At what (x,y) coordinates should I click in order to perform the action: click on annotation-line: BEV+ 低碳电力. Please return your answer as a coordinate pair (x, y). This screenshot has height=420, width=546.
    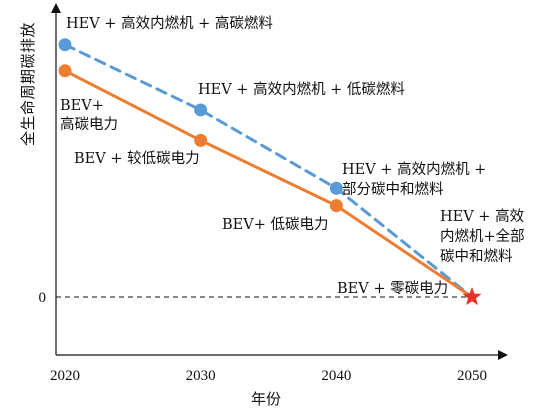
    Looking at the image, I should click on (275, 224).